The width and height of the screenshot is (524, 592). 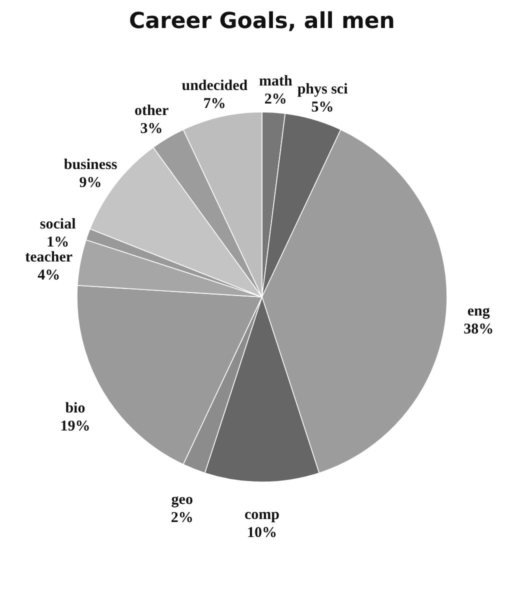 I want to click on data-label: 5%, so click(x=322, y=108).